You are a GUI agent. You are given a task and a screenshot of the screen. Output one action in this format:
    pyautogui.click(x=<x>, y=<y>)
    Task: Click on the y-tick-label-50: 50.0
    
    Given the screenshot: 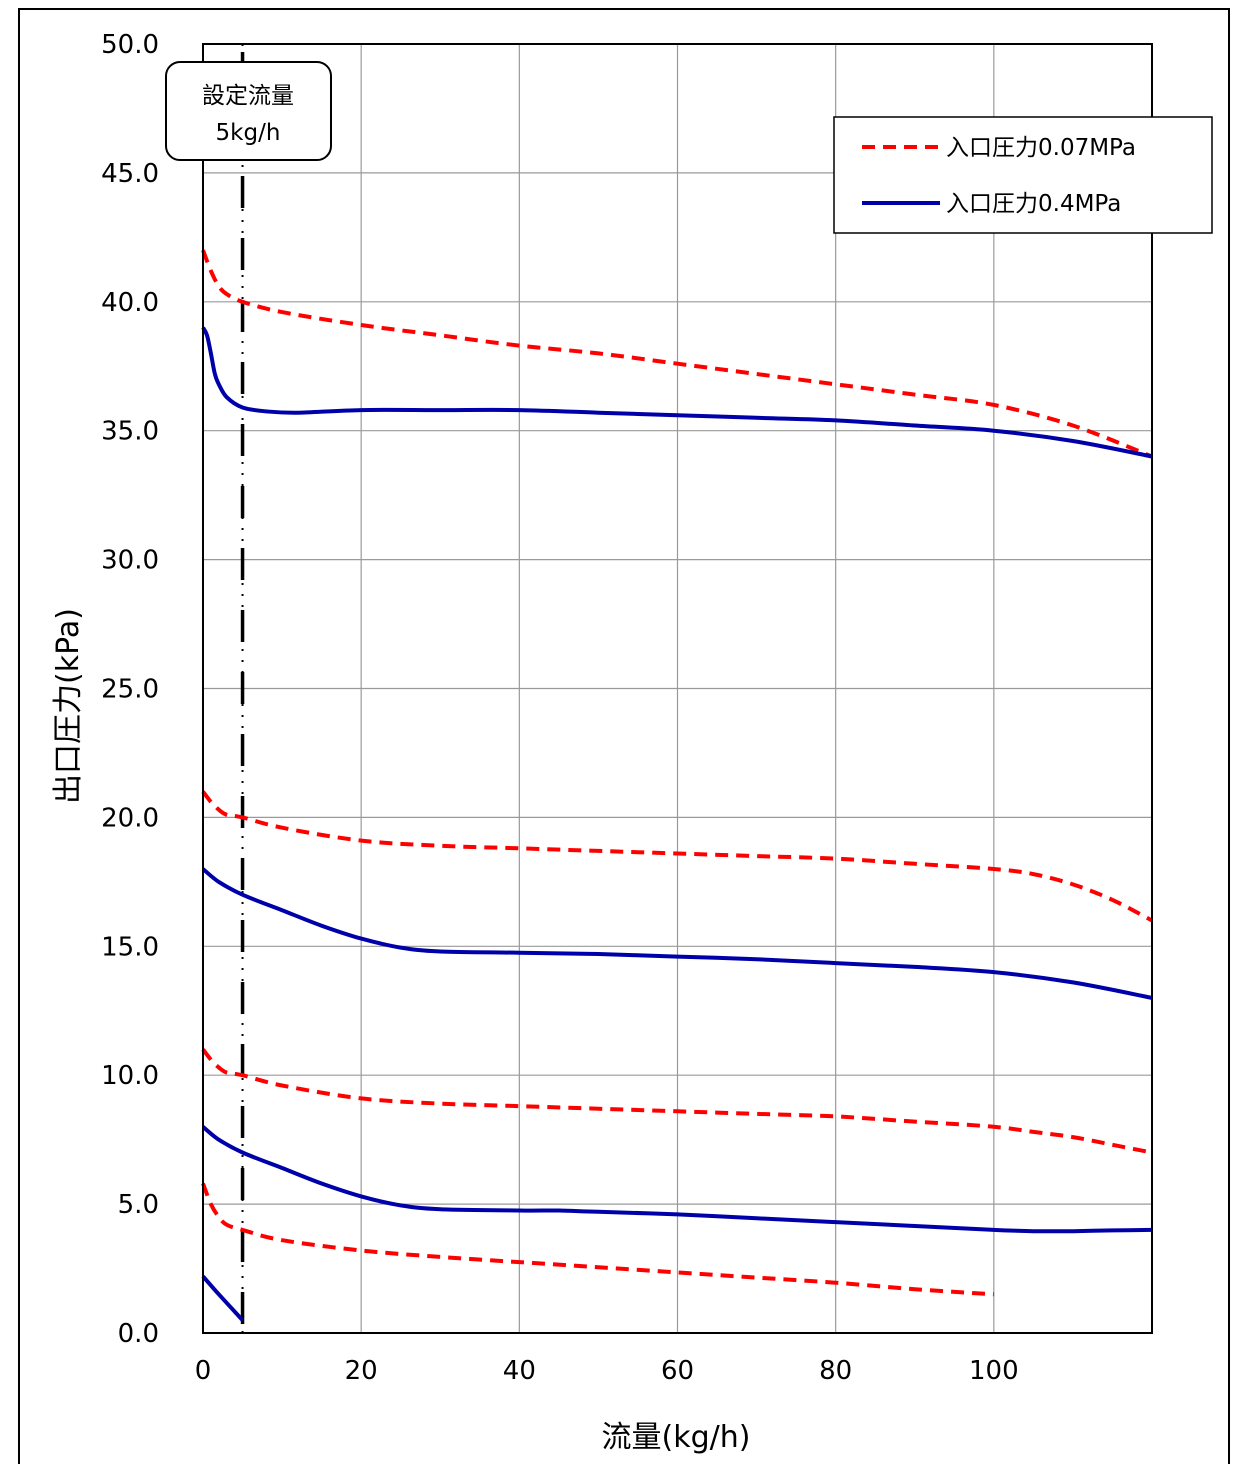 What is the action you would take?
    pyautogui.click(x=130, y=45)
    